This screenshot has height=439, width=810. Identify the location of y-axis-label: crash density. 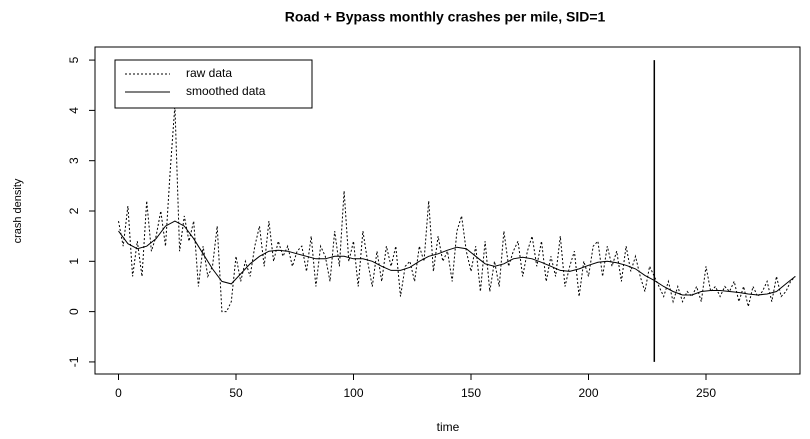
(18, 210).